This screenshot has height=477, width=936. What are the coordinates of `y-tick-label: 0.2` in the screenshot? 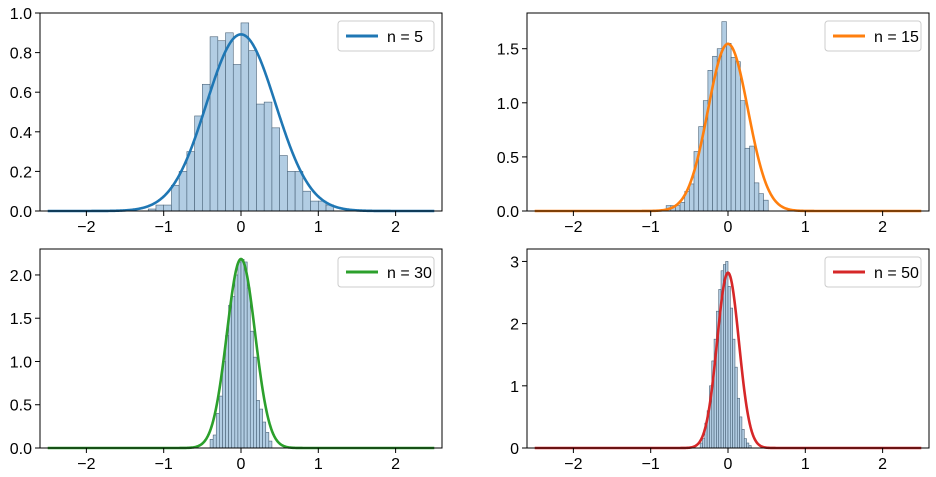 It's located at (21, 172).